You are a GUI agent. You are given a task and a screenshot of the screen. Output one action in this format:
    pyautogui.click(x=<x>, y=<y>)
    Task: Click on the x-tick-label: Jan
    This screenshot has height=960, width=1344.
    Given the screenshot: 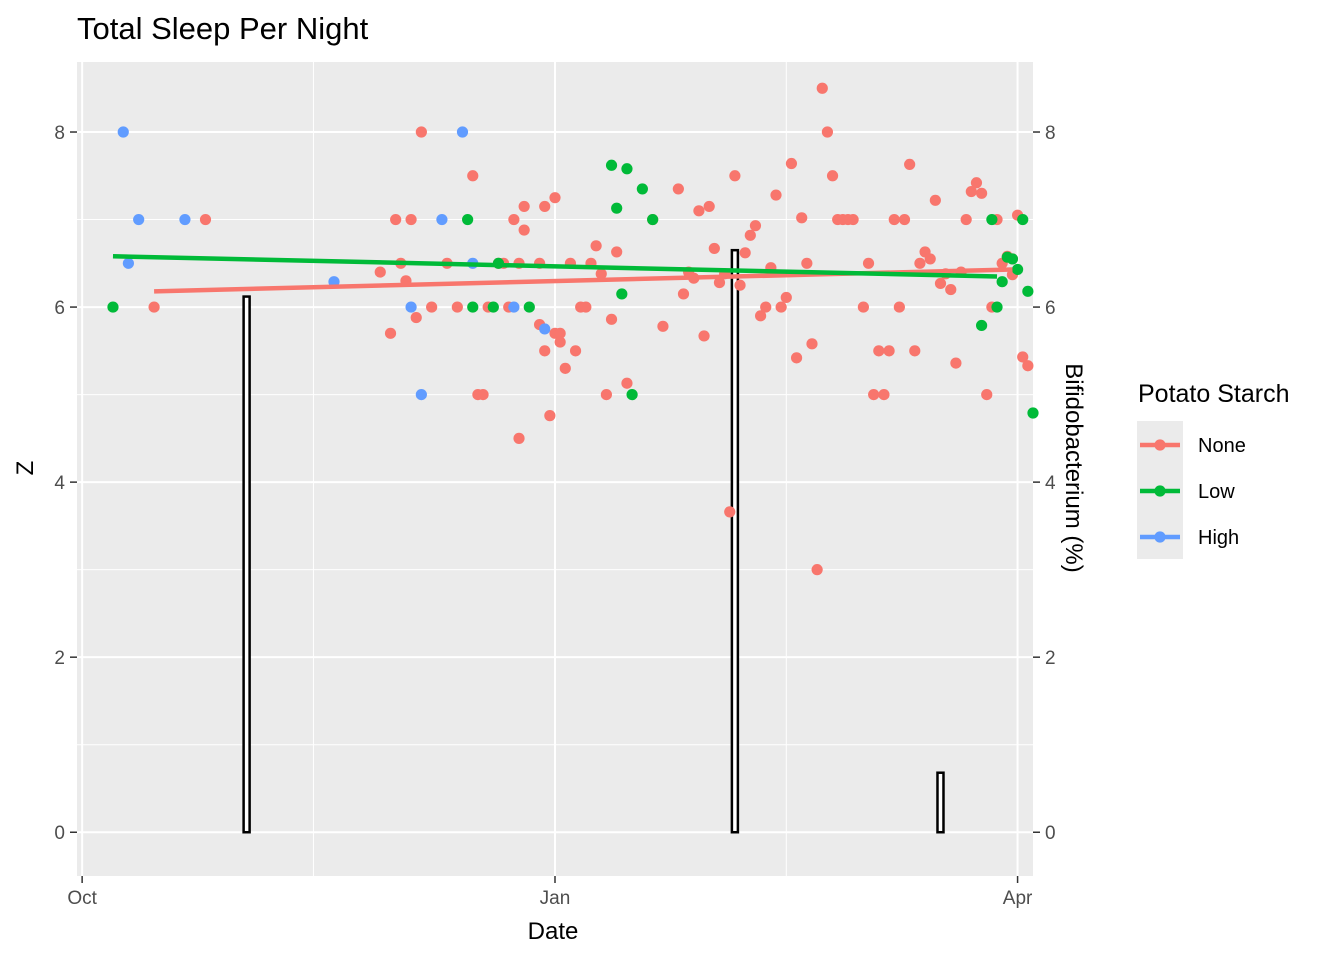 What is the action you would take?
    pyautogui.click(x=555, y=898)
    